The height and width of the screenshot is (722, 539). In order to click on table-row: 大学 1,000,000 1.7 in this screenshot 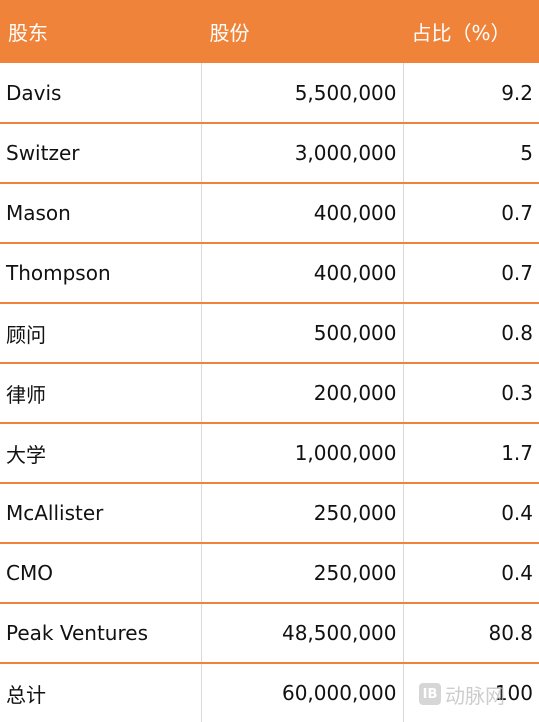, I will do `click(269, 452)`.